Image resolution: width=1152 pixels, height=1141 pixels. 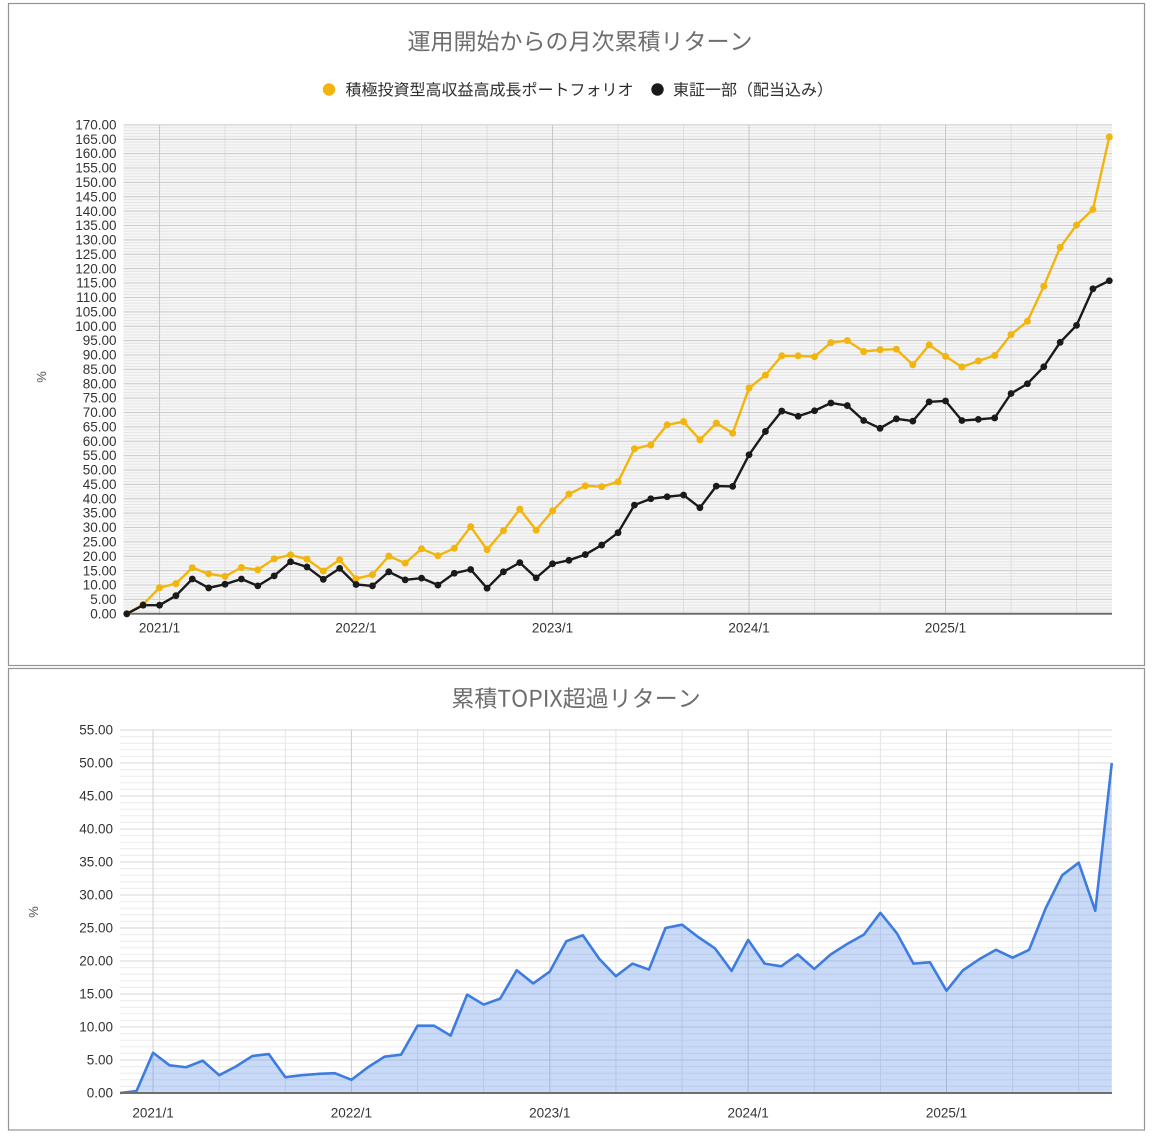 What do you see at coordinates (95, 225) in the screenshot?
I see `svg-text: 135.00` at bounding box center [95, 225].